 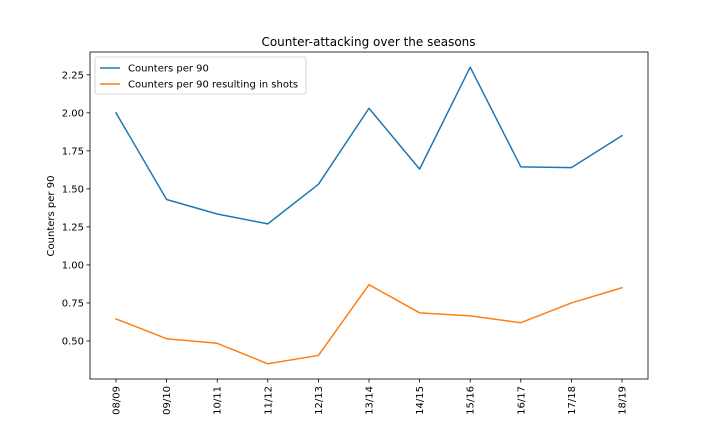 I want to click on x-tick-label: 15/16, so click(x=471, y=400).